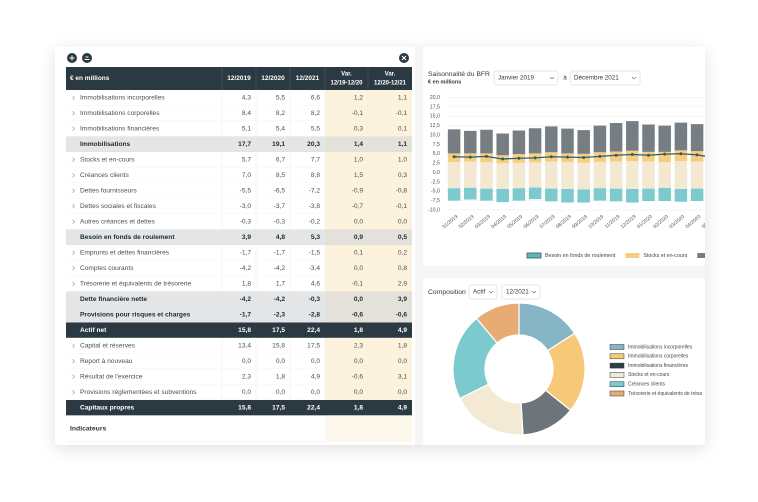 This screenshot has width=758, height=502. Describe the element at coordinates (246, 237) in the screenshot. I see `cell-value: 3,9` at that location.